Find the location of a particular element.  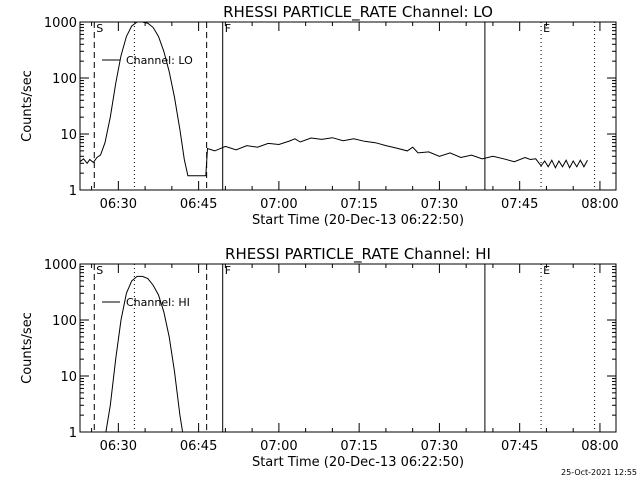

legend-label: Channel: LO is located at coordinates (159, 60).